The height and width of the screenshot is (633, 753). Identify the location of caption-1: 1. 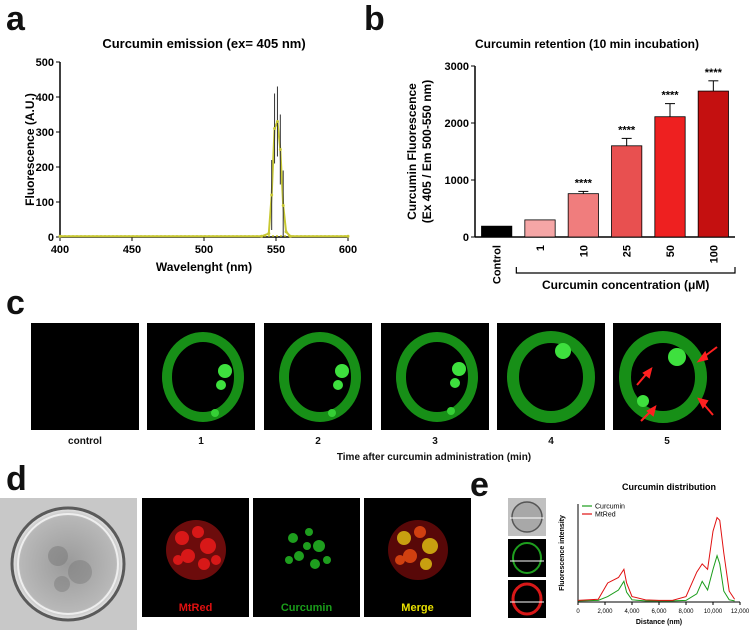
(201, 441).